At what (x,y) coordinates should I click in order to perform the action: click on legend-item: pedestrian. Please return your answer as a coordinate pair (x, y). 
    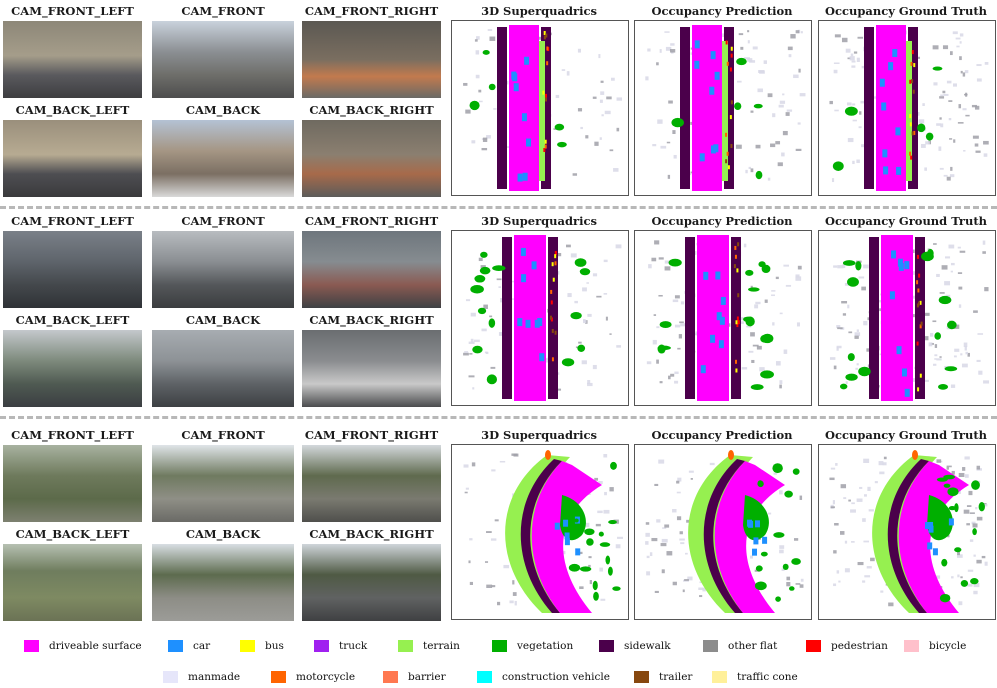
    Looking at the image, I should click on (847, 646).